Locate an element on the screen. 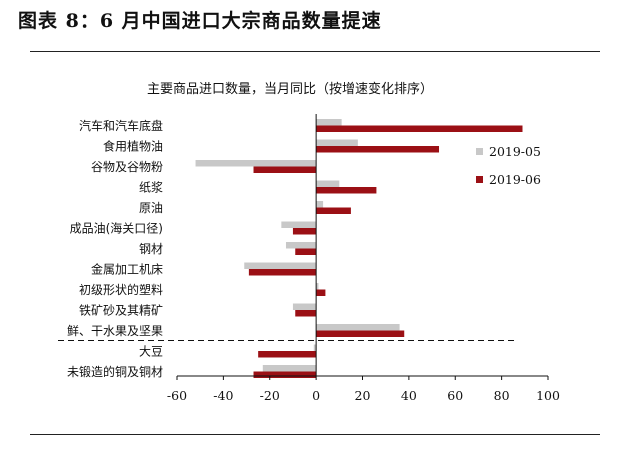 This screenshot has height=458, width=620. category-label-7: 金属加工机床 is located at coordinates (127, 269).